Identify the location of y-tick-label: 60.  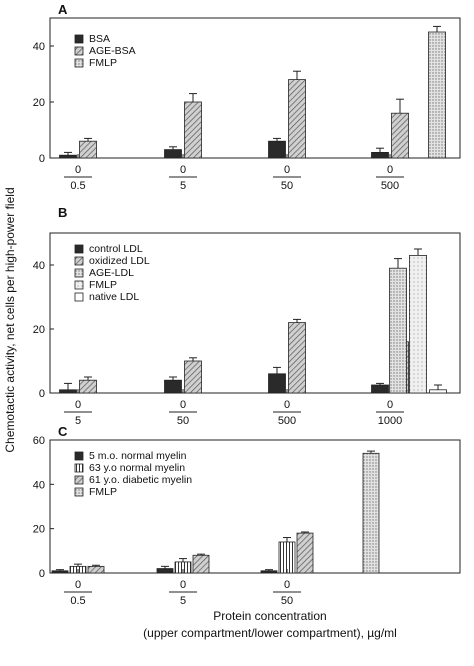
(39, 441).